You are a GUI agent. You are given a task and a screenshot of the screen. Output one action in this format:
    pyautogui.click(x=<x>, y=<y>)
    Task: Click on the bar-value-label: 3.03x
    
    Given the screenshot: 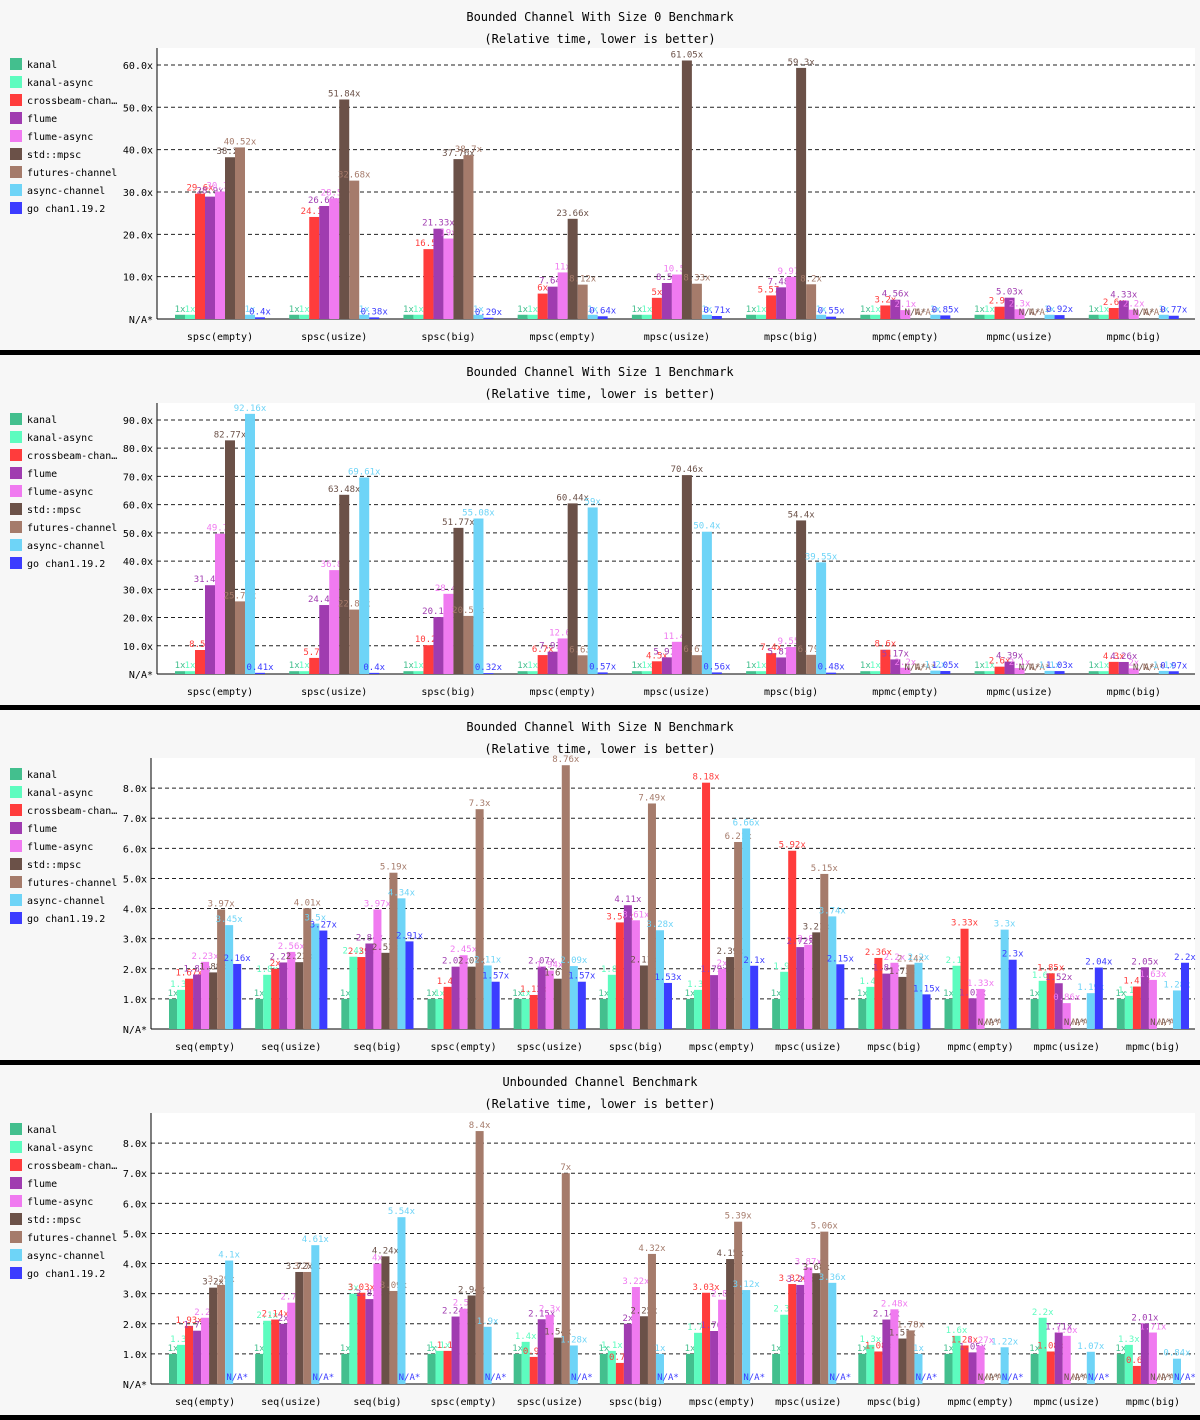 What is the action you would take?
    pyautogui.click(x=706, y=1288)
    